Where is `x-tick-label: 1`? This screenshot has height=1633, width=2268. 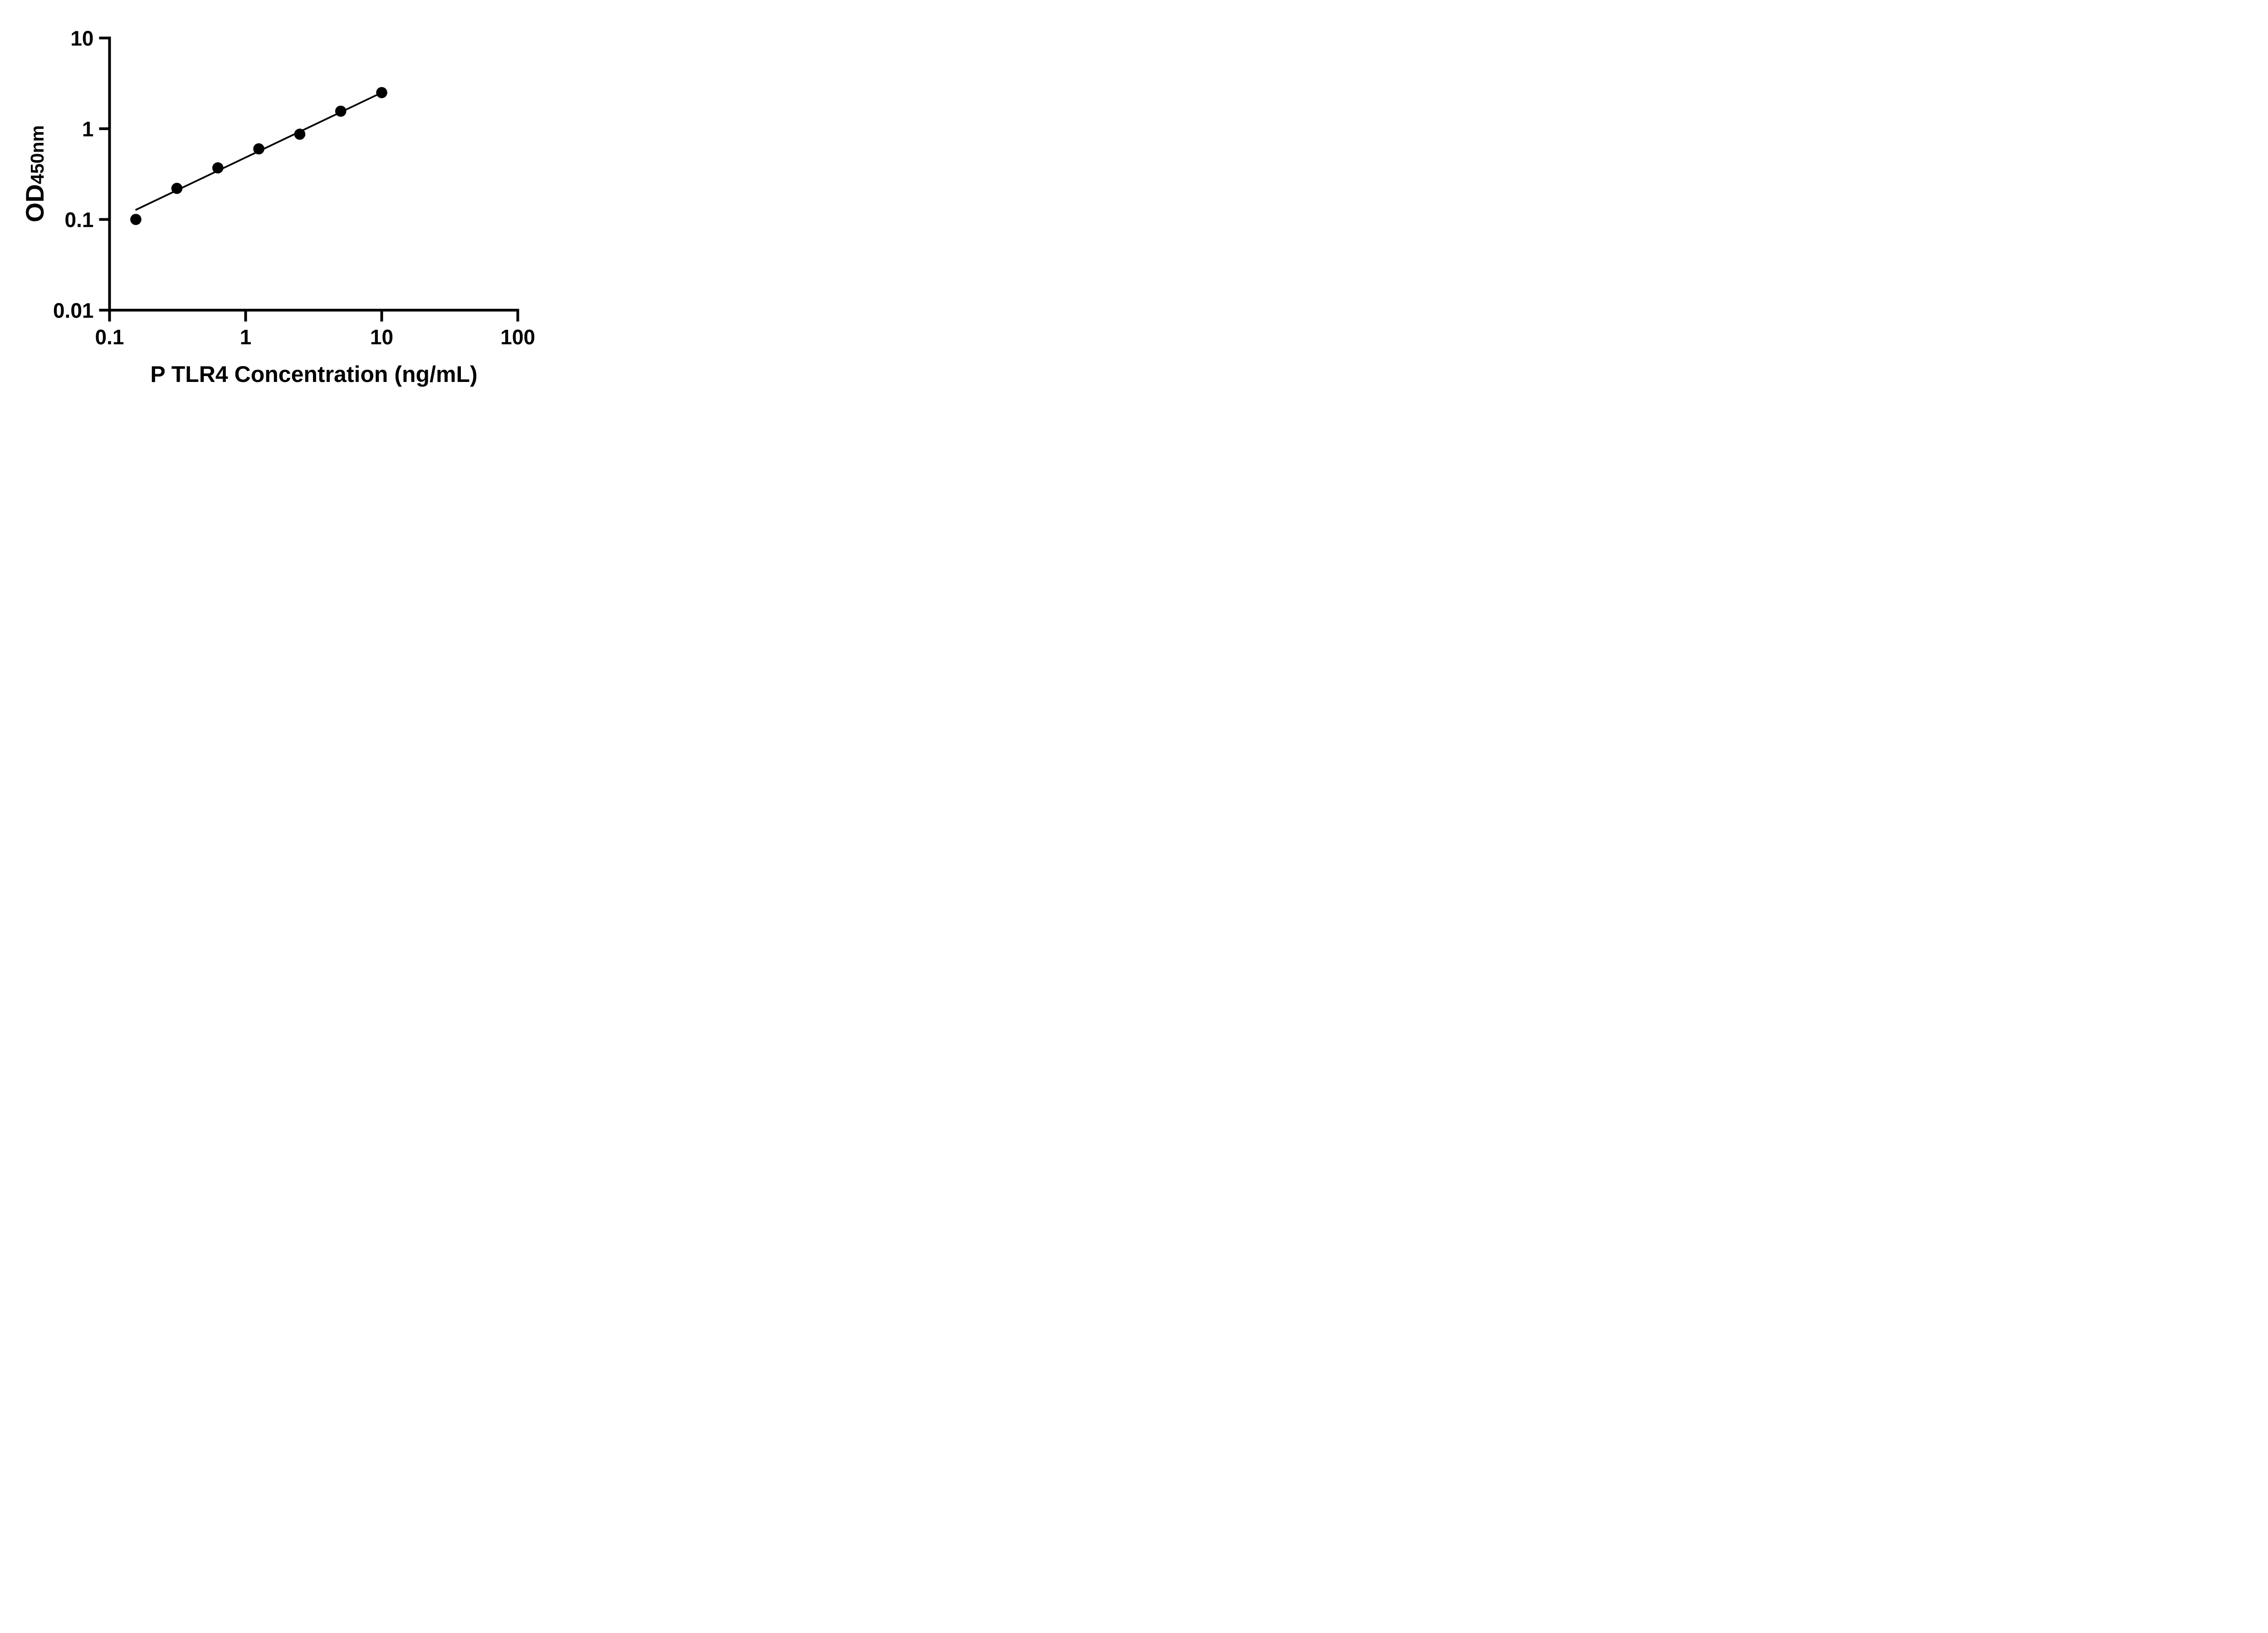 x-tick-label: 1 is located at coordinates (246, 337).